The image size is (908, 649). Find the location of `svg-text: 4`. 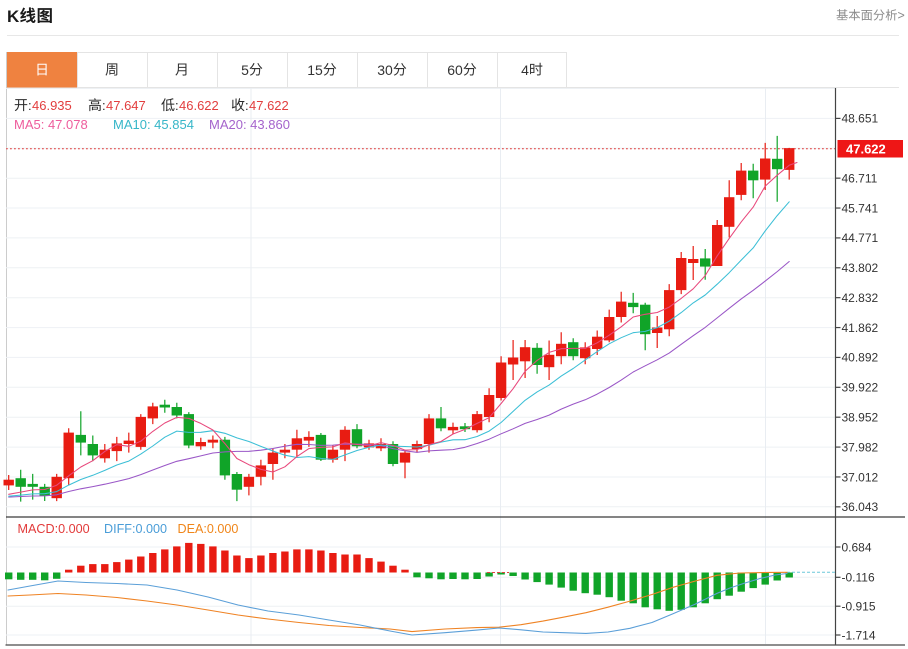

svg-text: 4 is located at coordinates (525, 70).